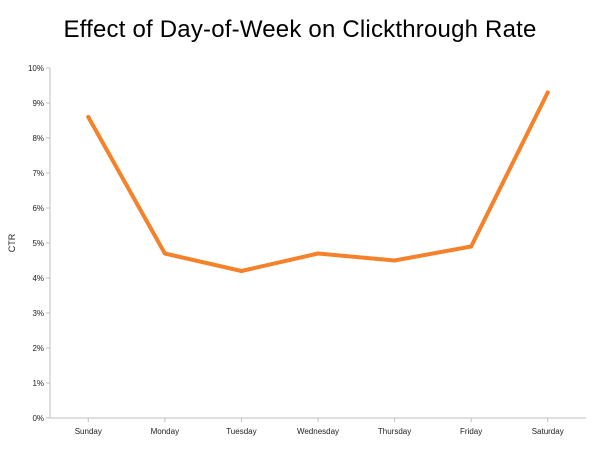  I want to click on y-tick-label: 6%, so click(38, 208).